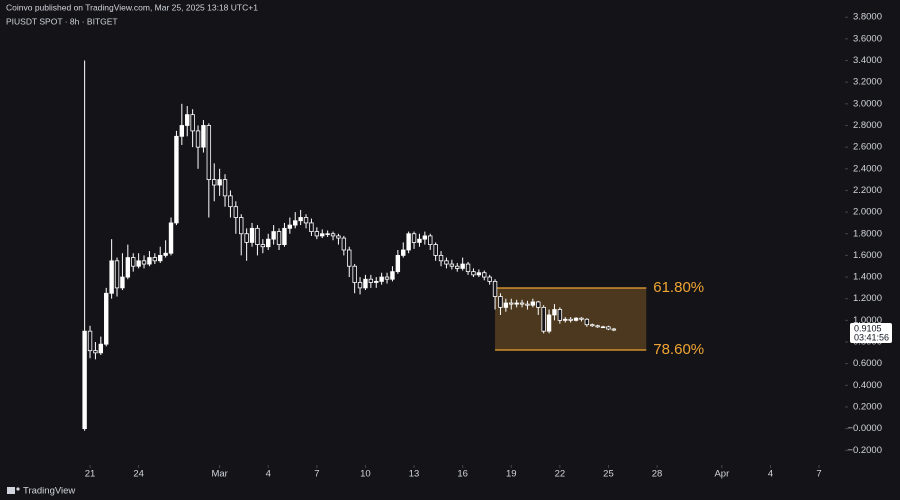 The image size is (900, 500). What do you see at coordinates (867, 255) in the screenshot?
I see `y-tick-label: 1.6000` at bounding box center [867, 255].